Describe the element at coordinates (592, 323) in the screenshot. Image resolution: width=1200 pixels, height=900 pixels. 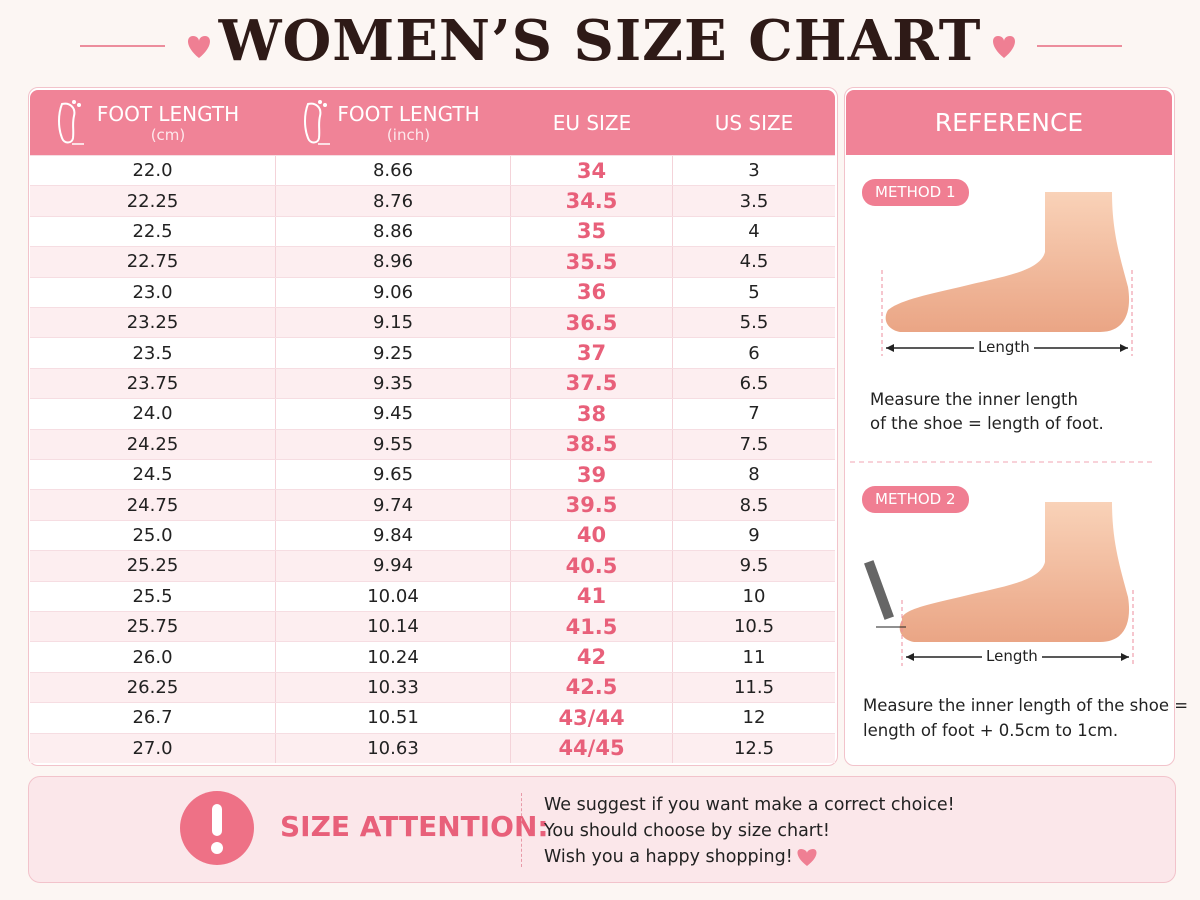
I see `table-cell: 36.5` at that location.